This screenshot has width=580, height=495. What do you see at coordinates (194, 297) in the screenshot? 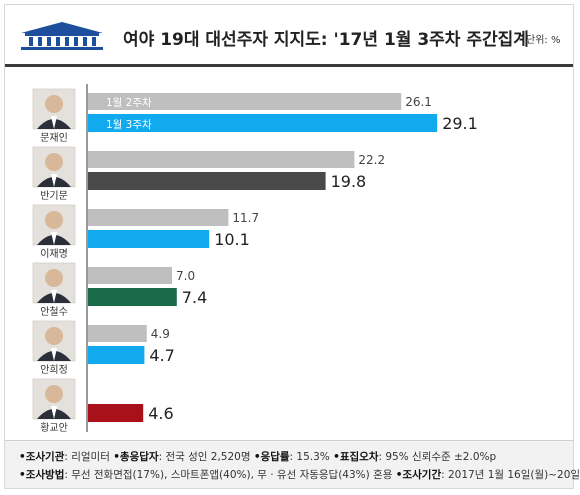
I see `value-label-current: 7.4` at bounding box center [194, 297].